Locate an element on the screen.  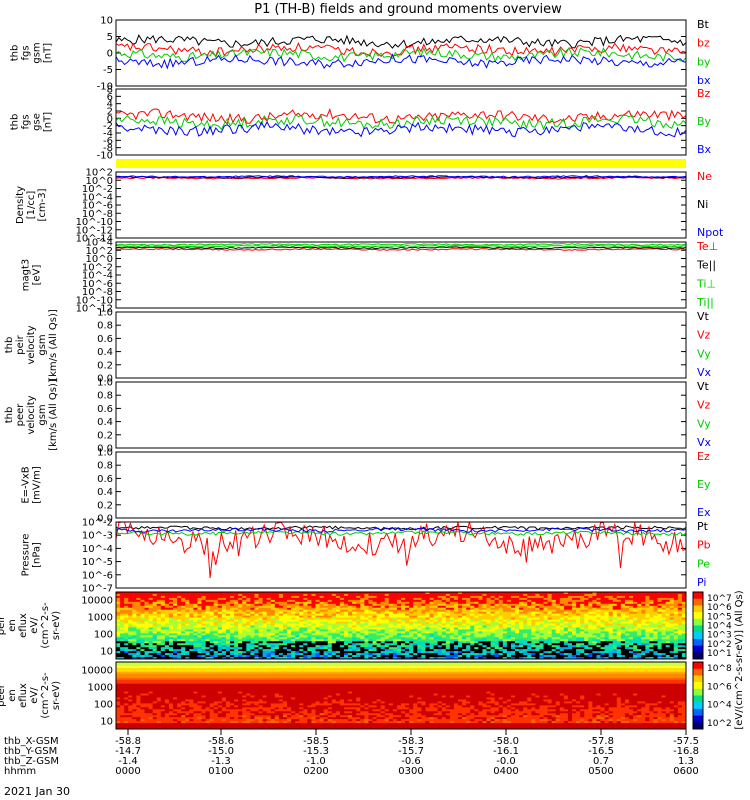
ytick-label: -5 is located at coordinates (108, 70).